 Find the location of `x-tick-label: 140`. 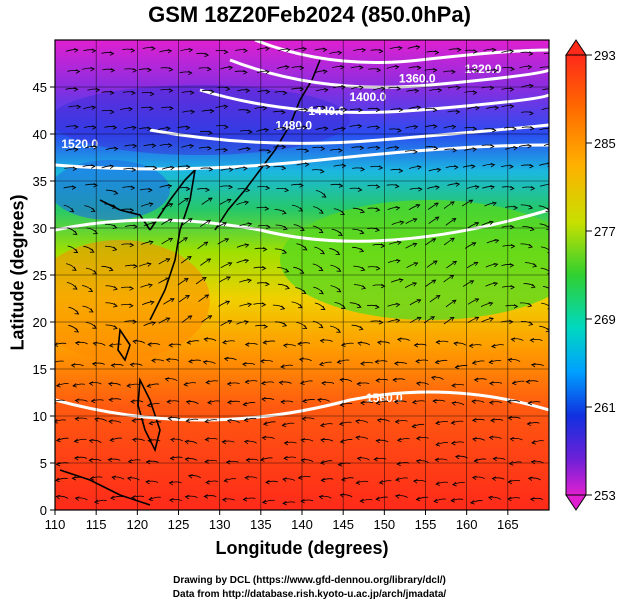

x-tick-label: 140 is located at coordinates (302, 524).